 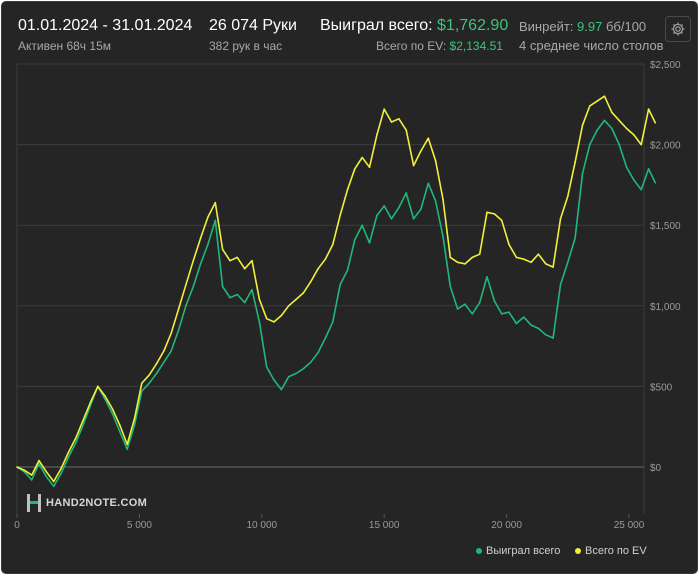 What do you see at coordinates (656, 468) in the screenshot?
I see `y-tick-label: $0` at bounding box center [656, 468].